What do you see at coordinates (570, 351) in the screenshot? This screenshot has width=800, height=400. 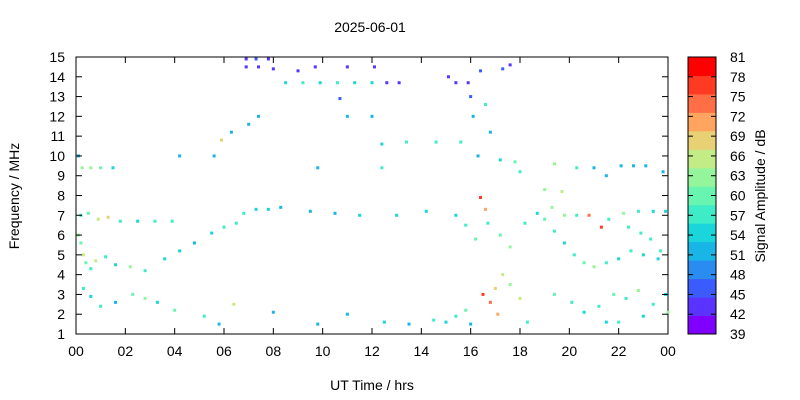 I see `x-tick-label: 20` at bounding box center [570, 351].